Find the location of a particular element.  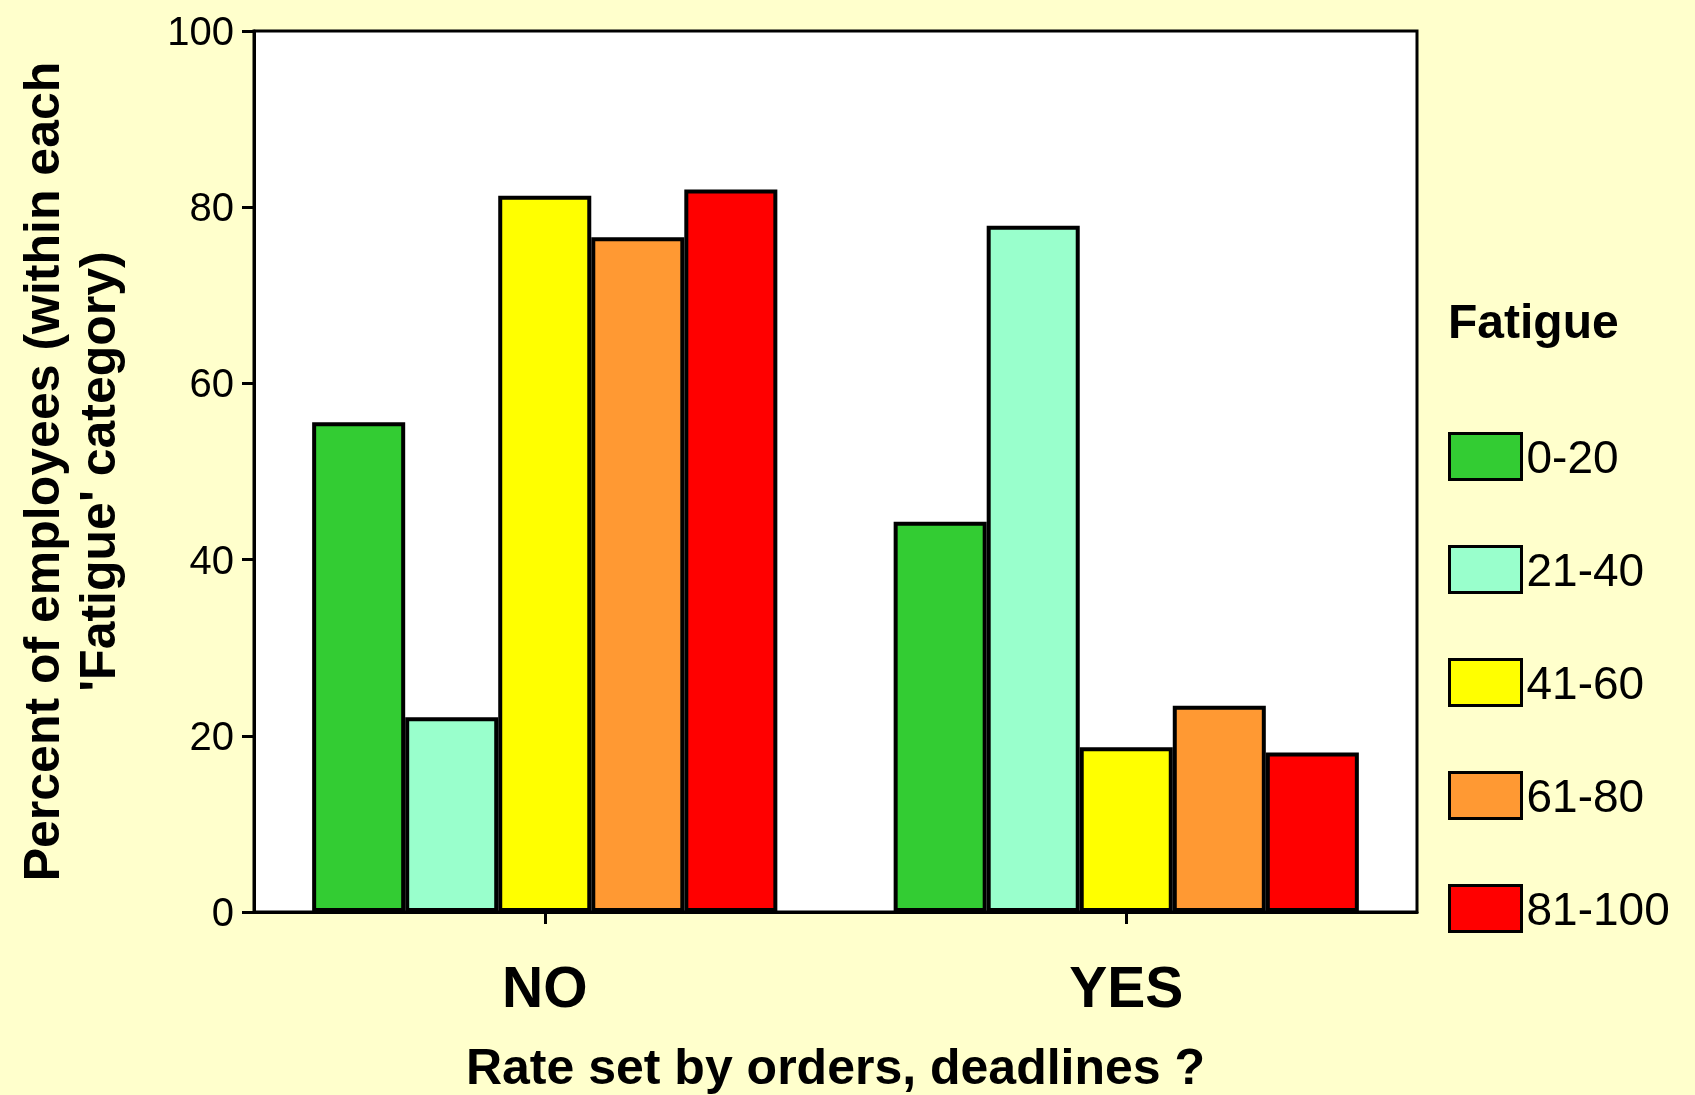

x-axis-title: Rate set by orders, deadlines ? is located at coordinates (835, 1067).